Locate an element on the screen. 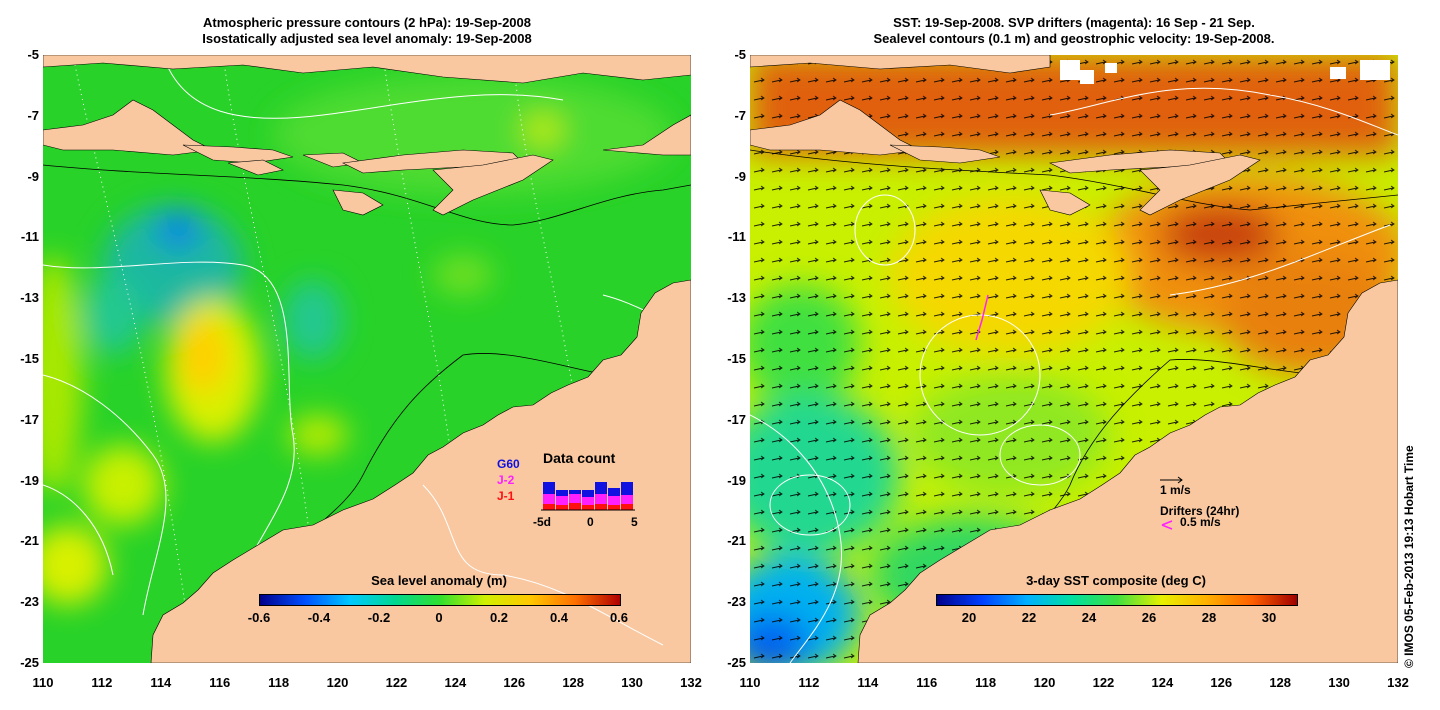 The image size is (1440, 710). mission-j1-label: J-1 is located at coordinates (506, 496).